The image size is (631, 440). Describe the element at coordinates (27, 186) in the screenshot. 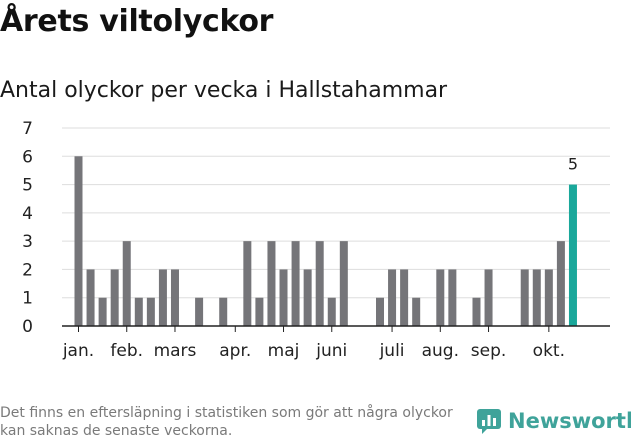

I see `y-tick-label: 5` at that location.